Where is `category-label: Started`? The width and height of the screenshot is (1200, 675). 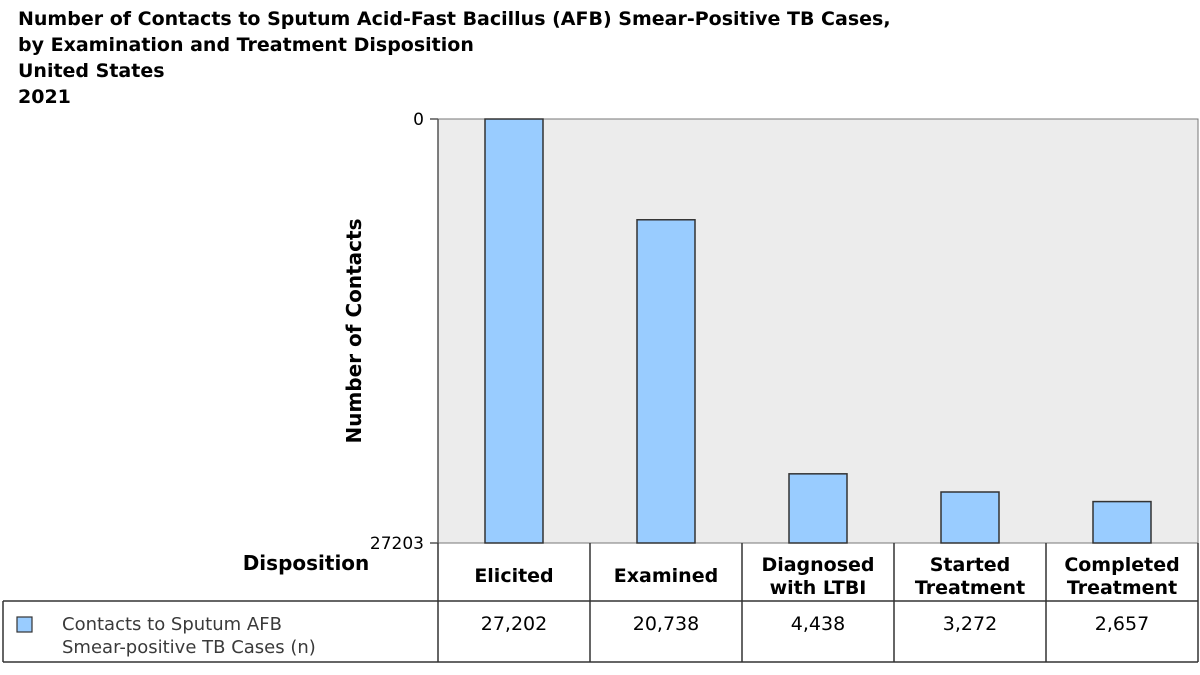
category-label: Started is located at coordinates (970, 565).